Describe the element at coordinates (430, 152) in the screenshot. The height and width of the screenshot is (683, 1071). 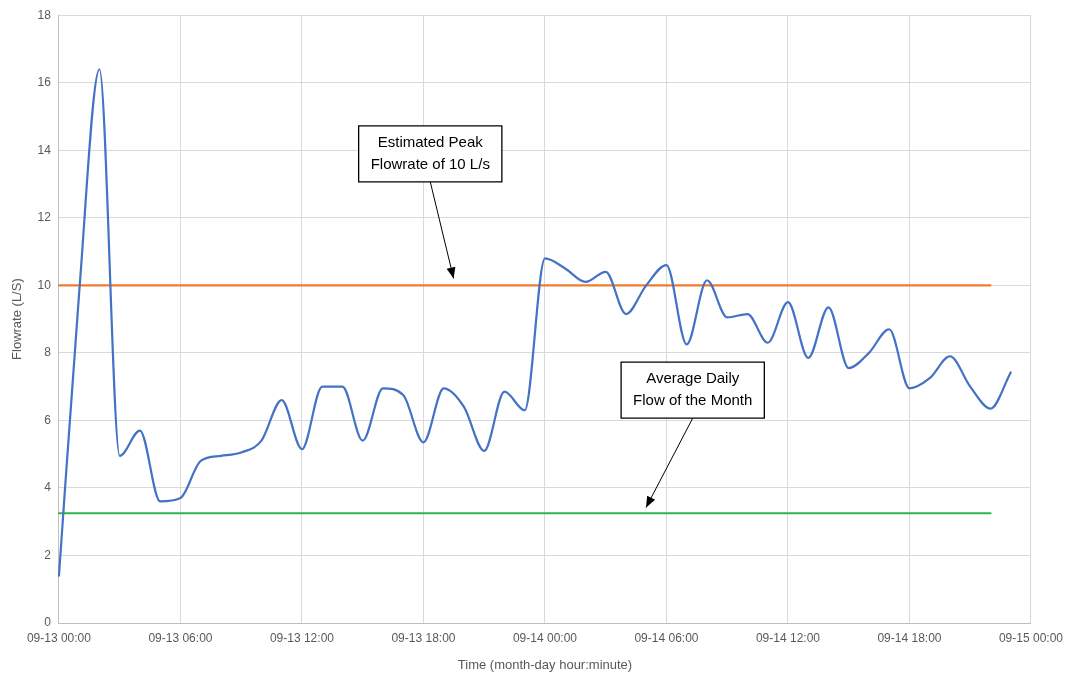
I see `annotation: Estimated Peak Flowrate of 10 L/s` at that location.